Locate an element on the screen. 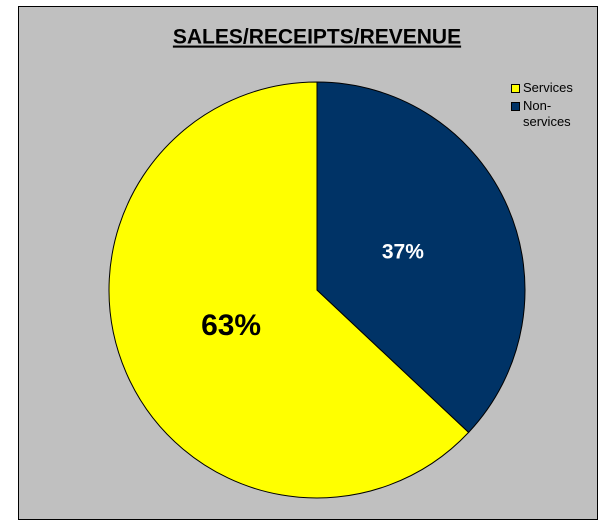  legend-label: Non-services is located at coordinates (547, 113).